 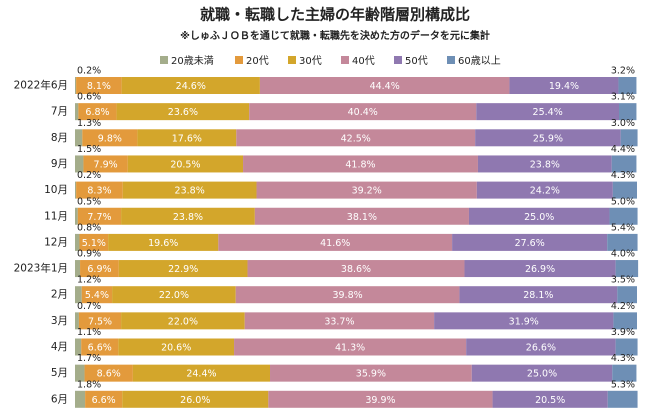 I want to click on y-tick-label: 7月, so click(x=59, y=112).